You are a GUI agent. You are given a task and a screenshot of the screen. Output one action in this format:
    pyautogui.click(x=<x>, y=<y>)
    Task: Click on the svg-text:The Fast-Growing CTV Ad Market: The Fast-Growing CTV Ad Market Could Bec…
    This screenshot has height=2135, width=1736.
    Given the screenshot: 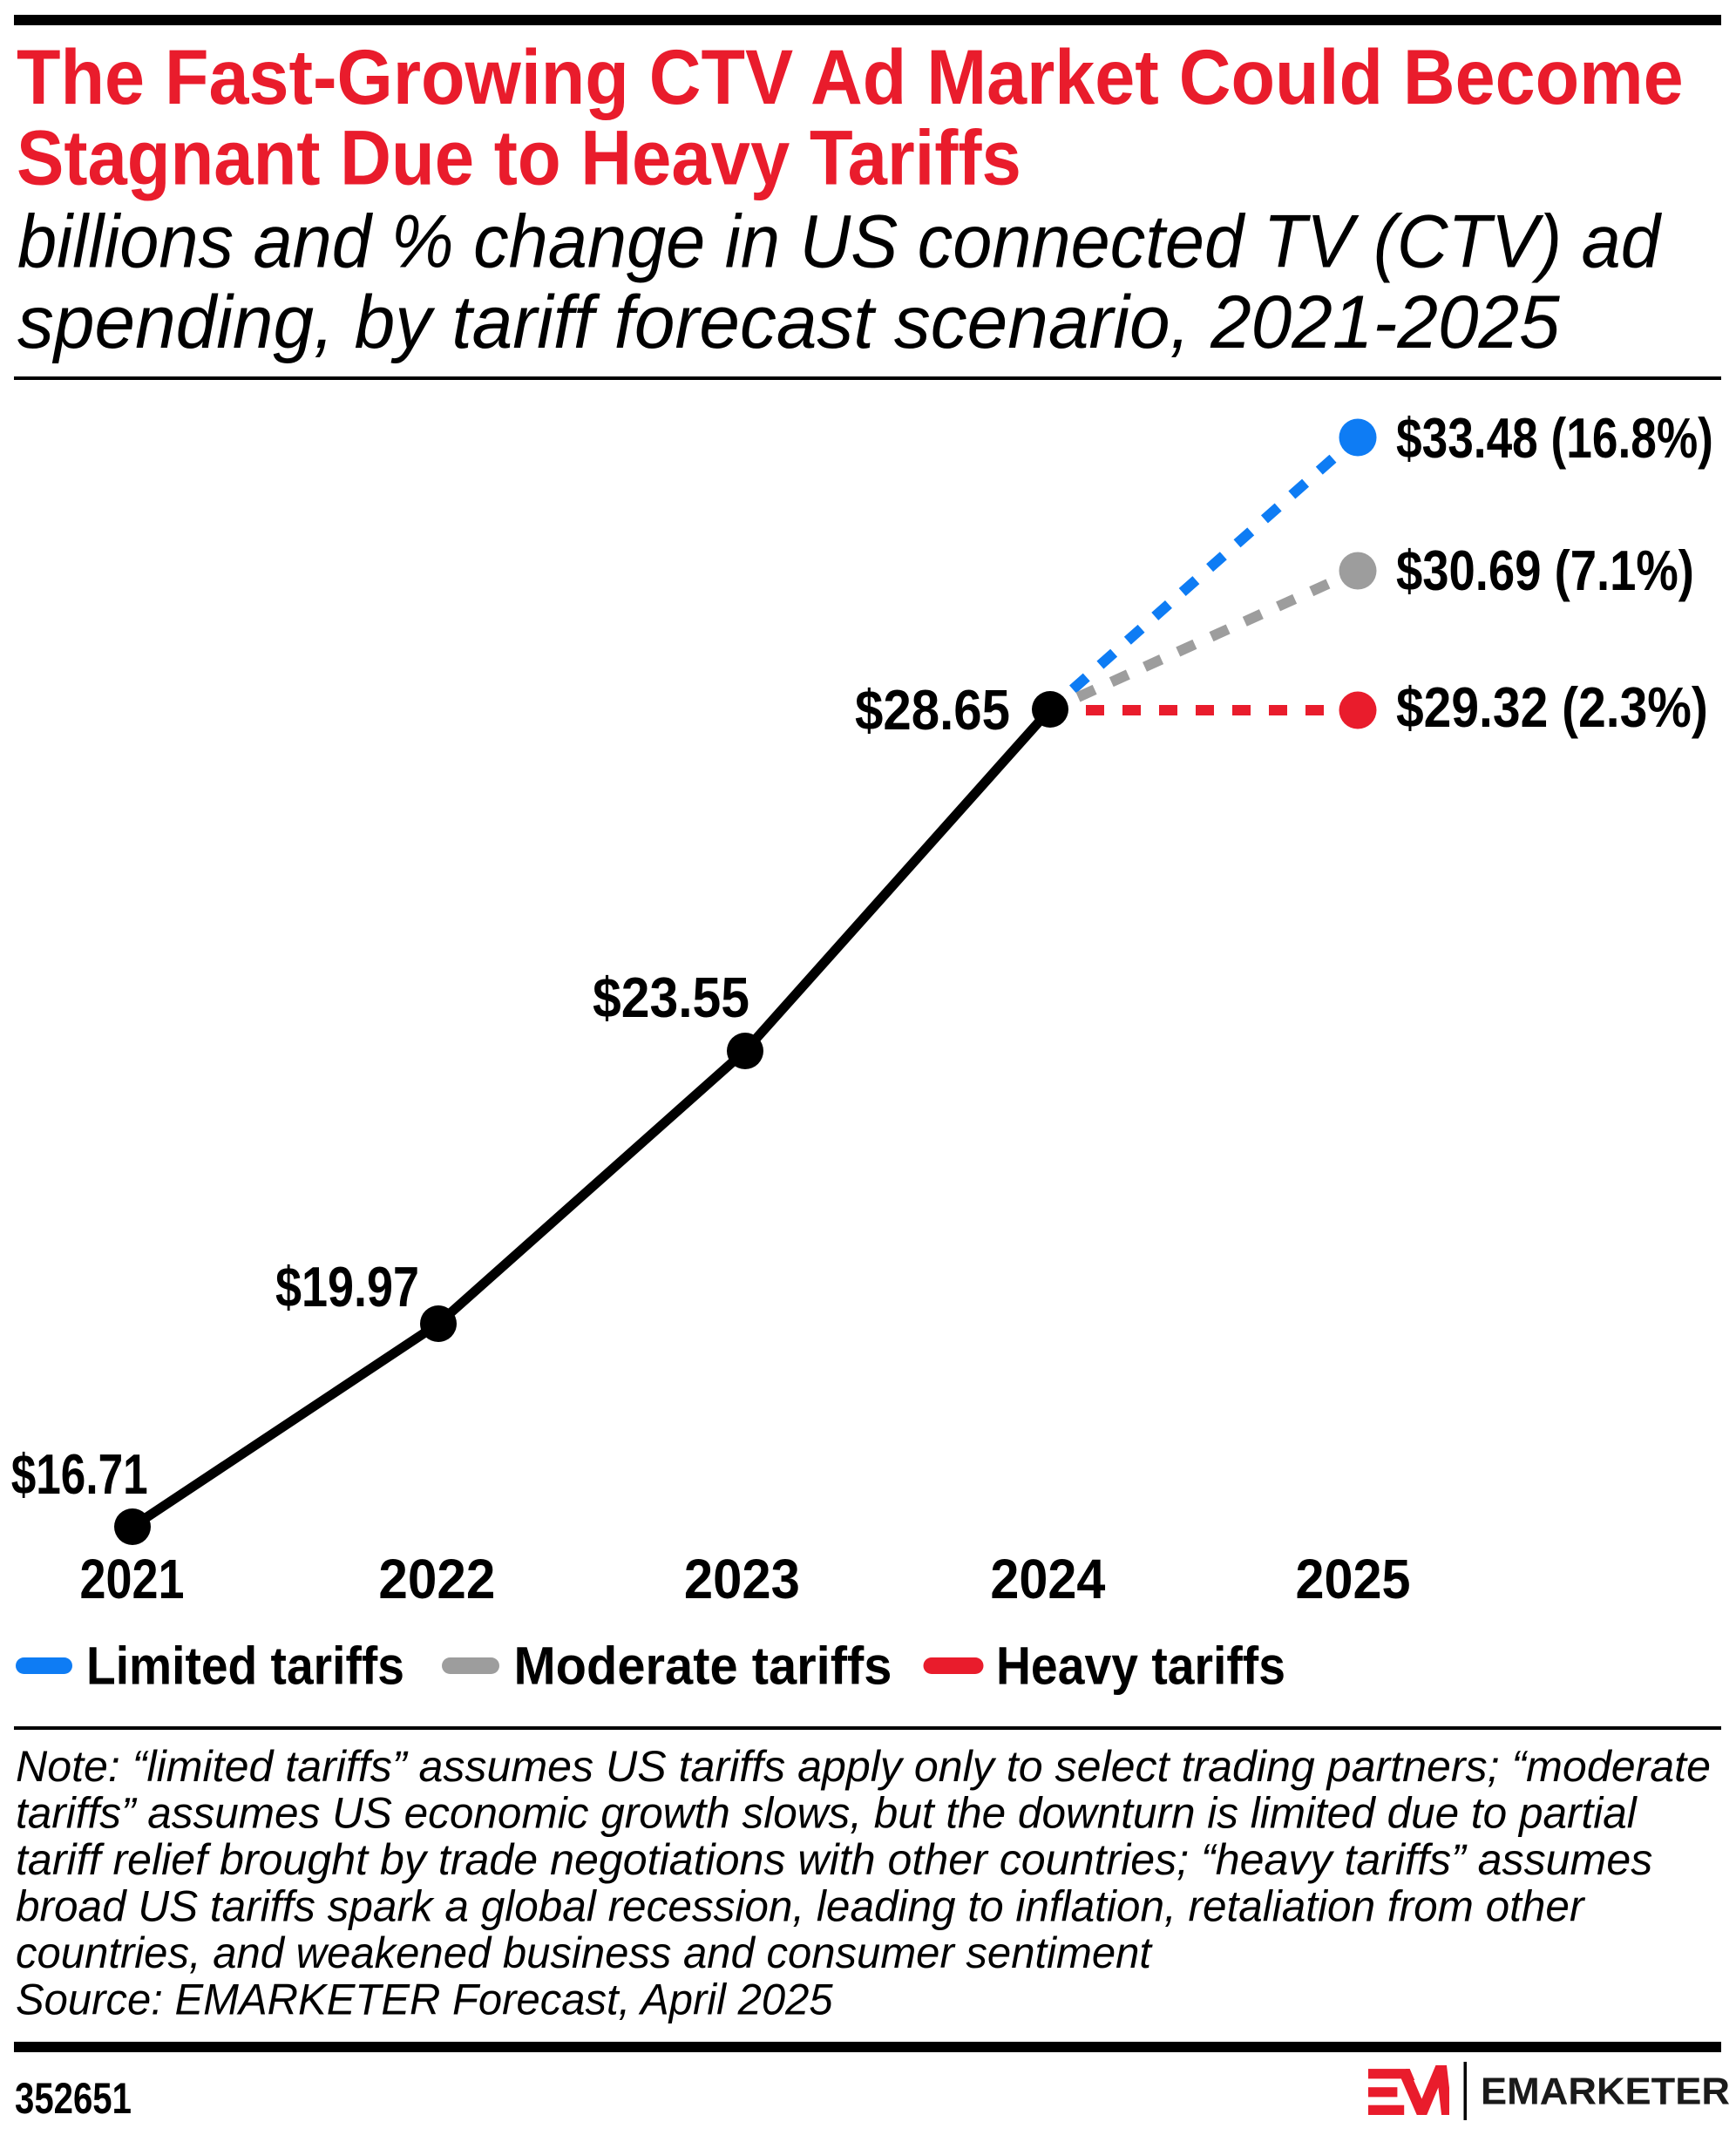 What is the action you would take?
    pyautogui.click(x=850, y=77)
    